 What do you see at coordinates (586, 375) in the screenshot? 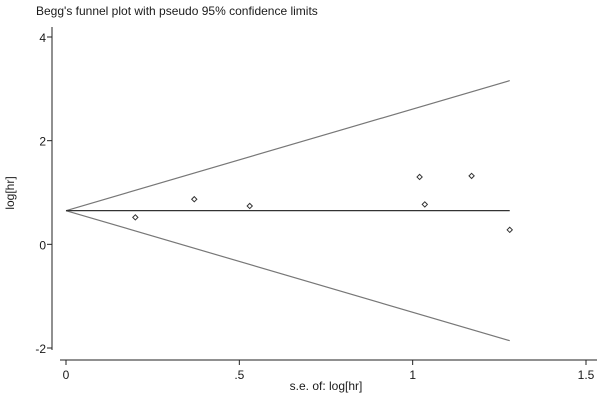
I see `x-tick-label: 1.5` at bounding box center [586, 375].